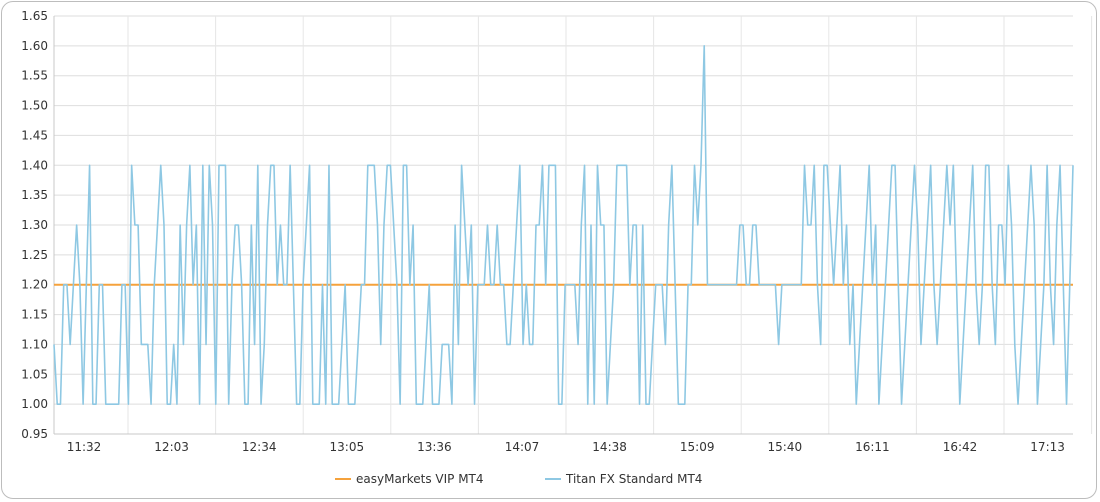  What do you see at coordinates (34, 315) in the screenshot?
I see `y-tick-label: 1.15` at bounding box center [34, 315].